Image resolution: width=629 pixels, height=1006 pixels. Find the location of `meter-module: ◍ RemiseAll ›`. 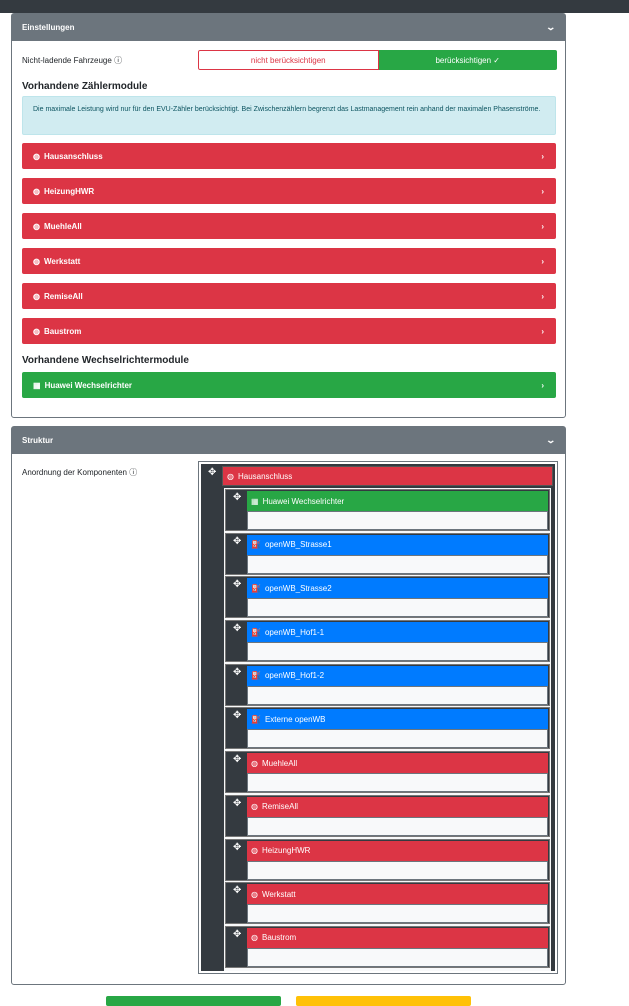

meter-module: ◍ RemiseAll › is located at coordinates (289, 296).